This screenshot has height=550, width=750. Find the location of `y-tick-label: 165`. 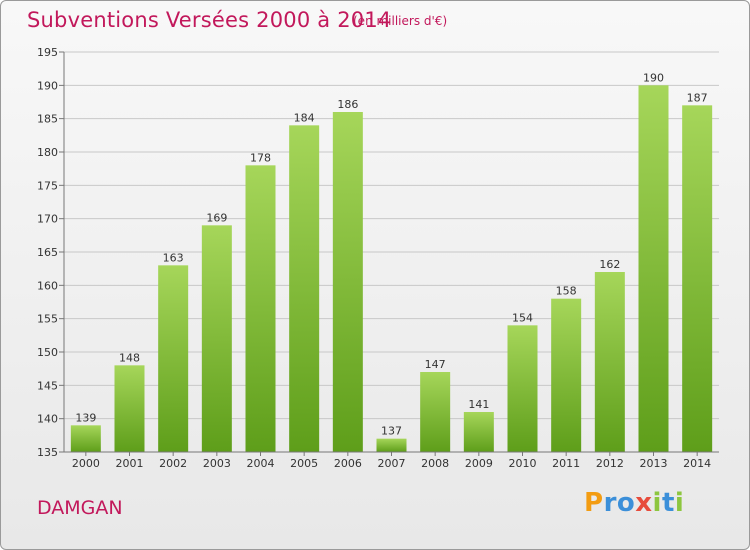

y-tick-label: 165 is located at coordinates (47, 252).